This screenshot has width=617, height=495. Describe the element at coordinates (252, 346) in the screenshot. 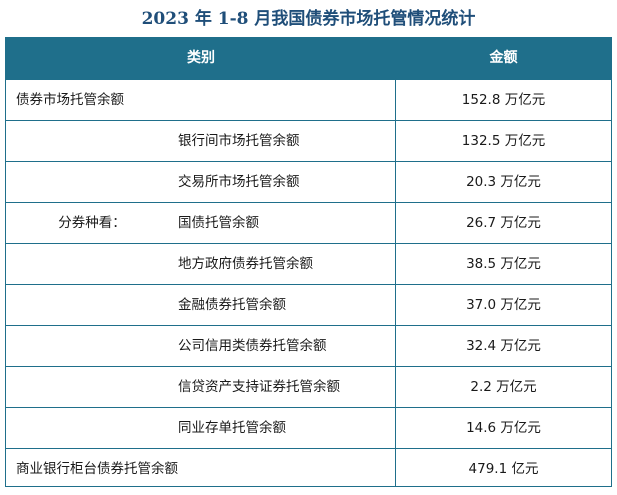

I see `row-label: 公司信用类债券托管余额` at that location.